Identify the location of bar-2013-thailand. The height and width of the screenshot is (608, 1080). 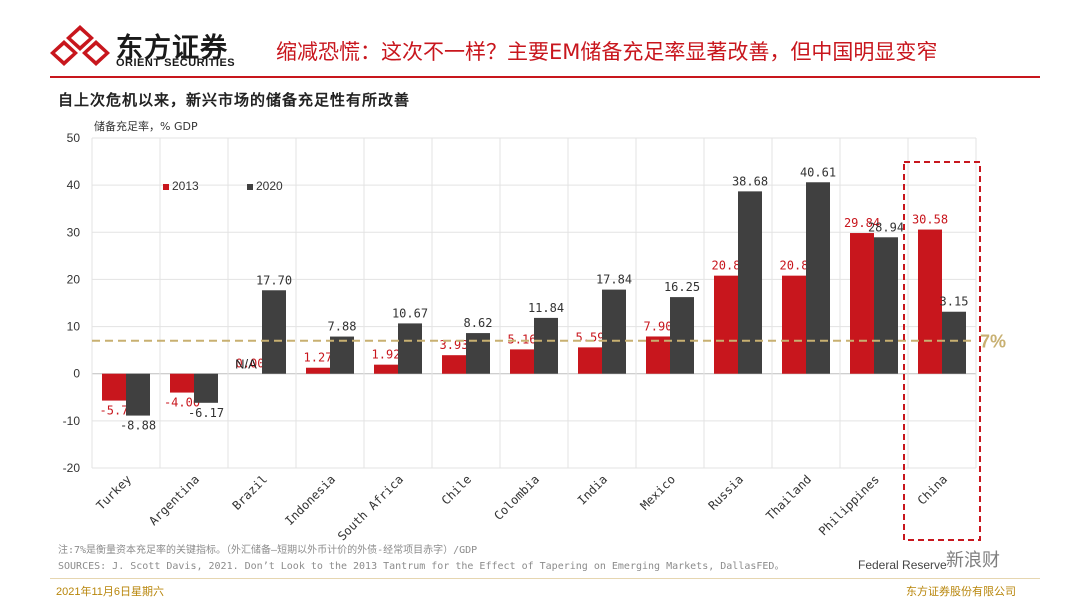
(794, 324).